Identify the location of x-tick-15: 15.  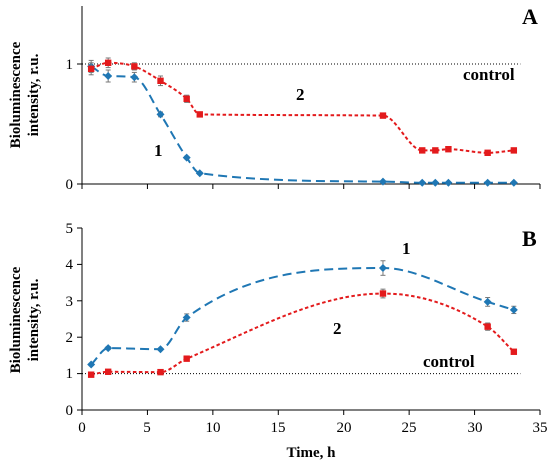
(278, 428).